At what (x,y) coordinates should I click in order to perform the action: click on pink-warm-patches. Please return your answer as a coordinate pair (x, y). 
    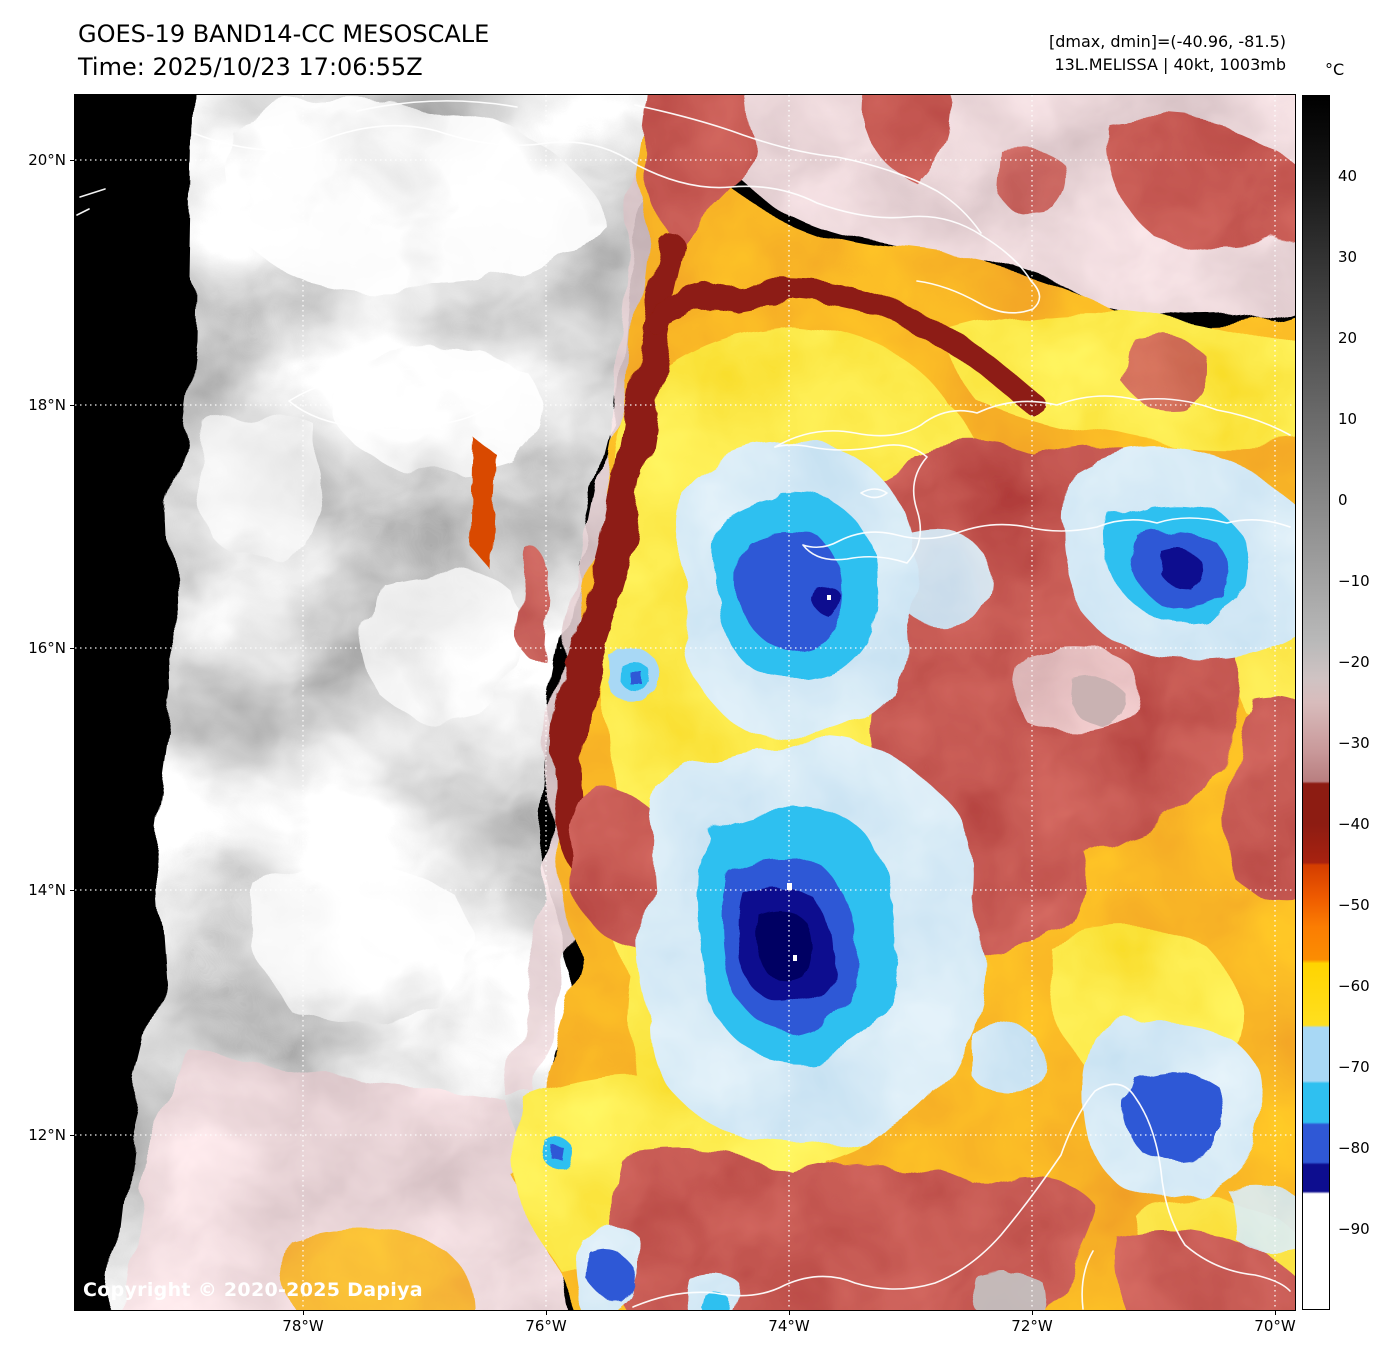
    Looking at the image, I should click on (1053, 978).